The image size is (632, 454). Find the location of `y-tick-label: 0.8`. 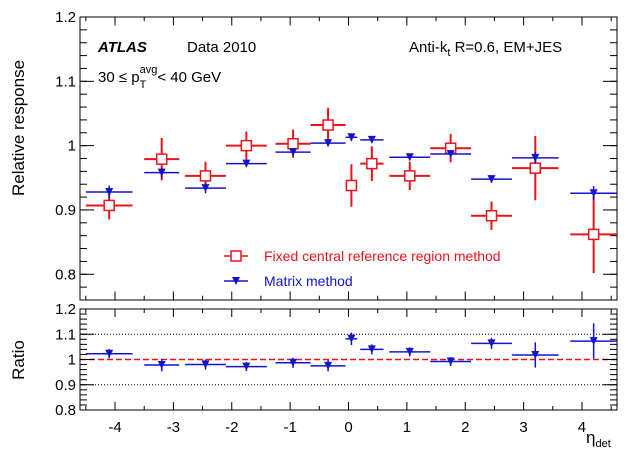

y-tick-label: 0.8 is located at coordinates (65, 274).